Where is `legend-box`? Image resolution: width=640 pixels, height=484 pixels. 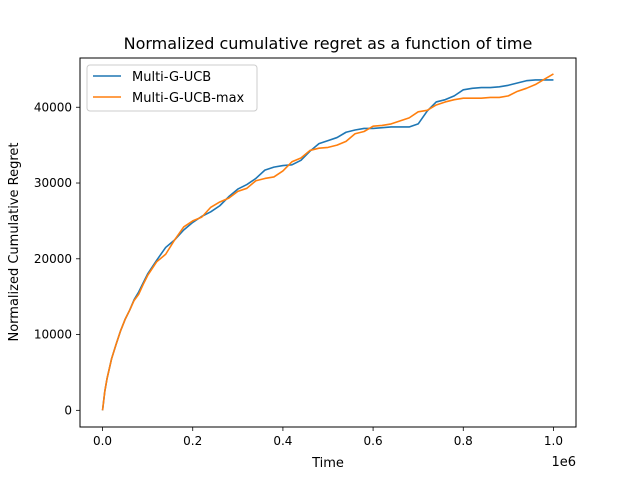
legend-box is located at coordinates (172, 88).